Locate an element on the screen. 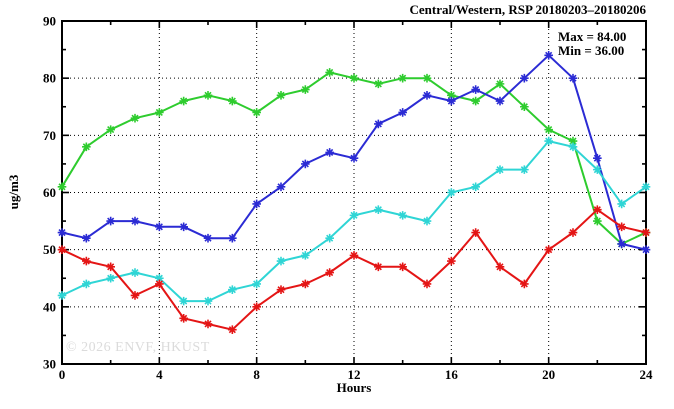  red-series-point-h4 is located at coordinates (159, 284).